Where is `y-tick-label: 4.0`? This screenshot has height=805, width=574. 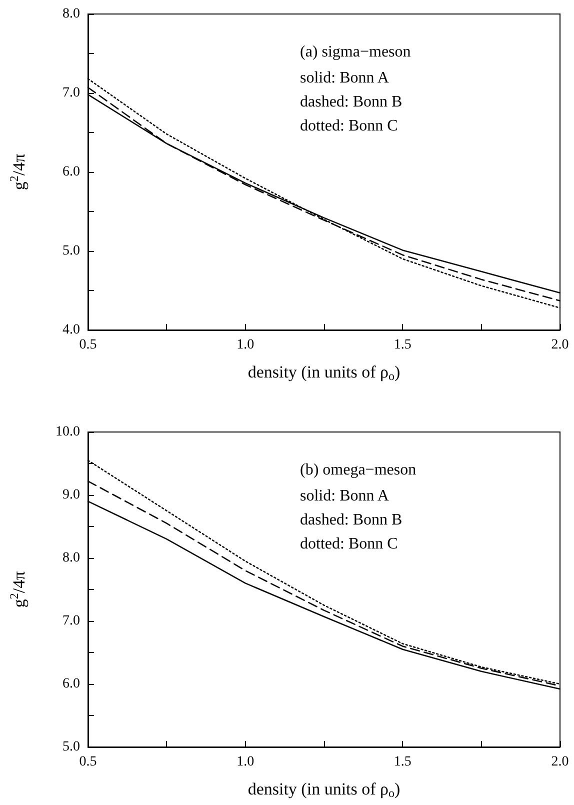
y-tick-label: 4.0 is located at coordinates (71, 330).